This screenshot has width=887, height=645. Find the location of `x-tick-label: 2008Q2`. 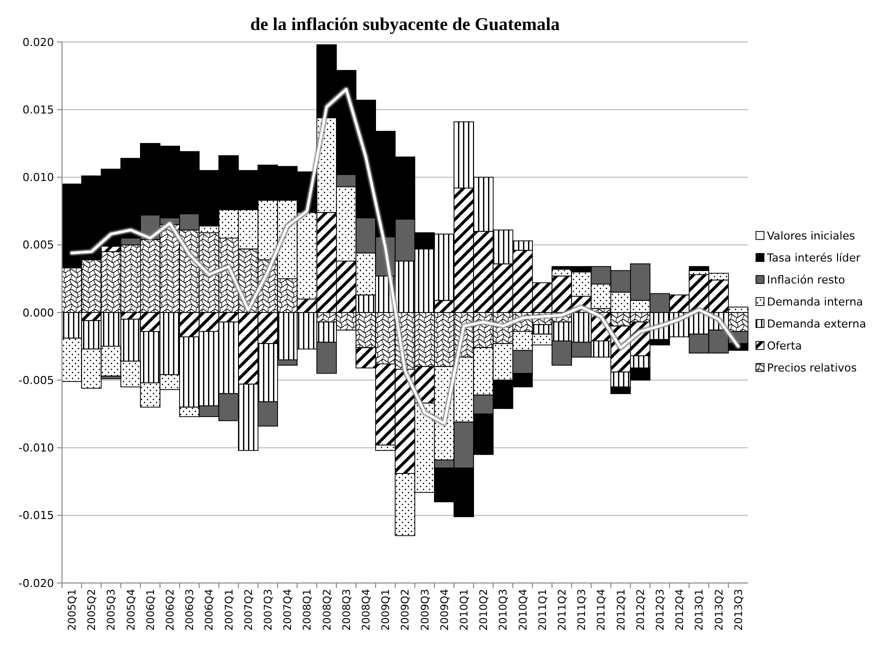

x-tick-label: 2008Q2 is located at coordinates (327, 610).